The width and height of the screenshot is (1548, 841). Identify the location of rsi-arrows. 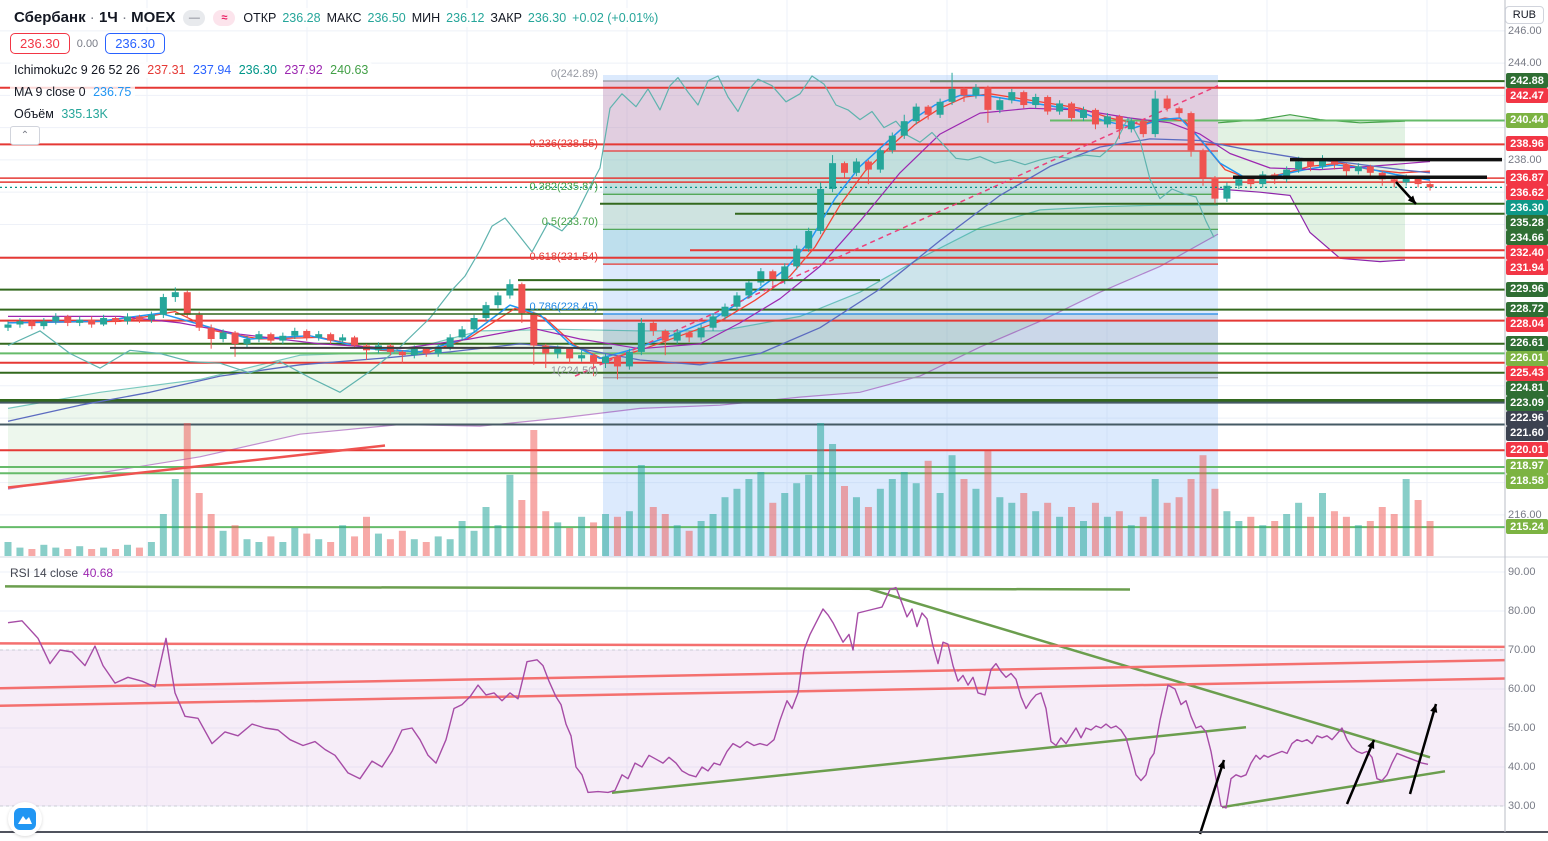
(1318, 769).